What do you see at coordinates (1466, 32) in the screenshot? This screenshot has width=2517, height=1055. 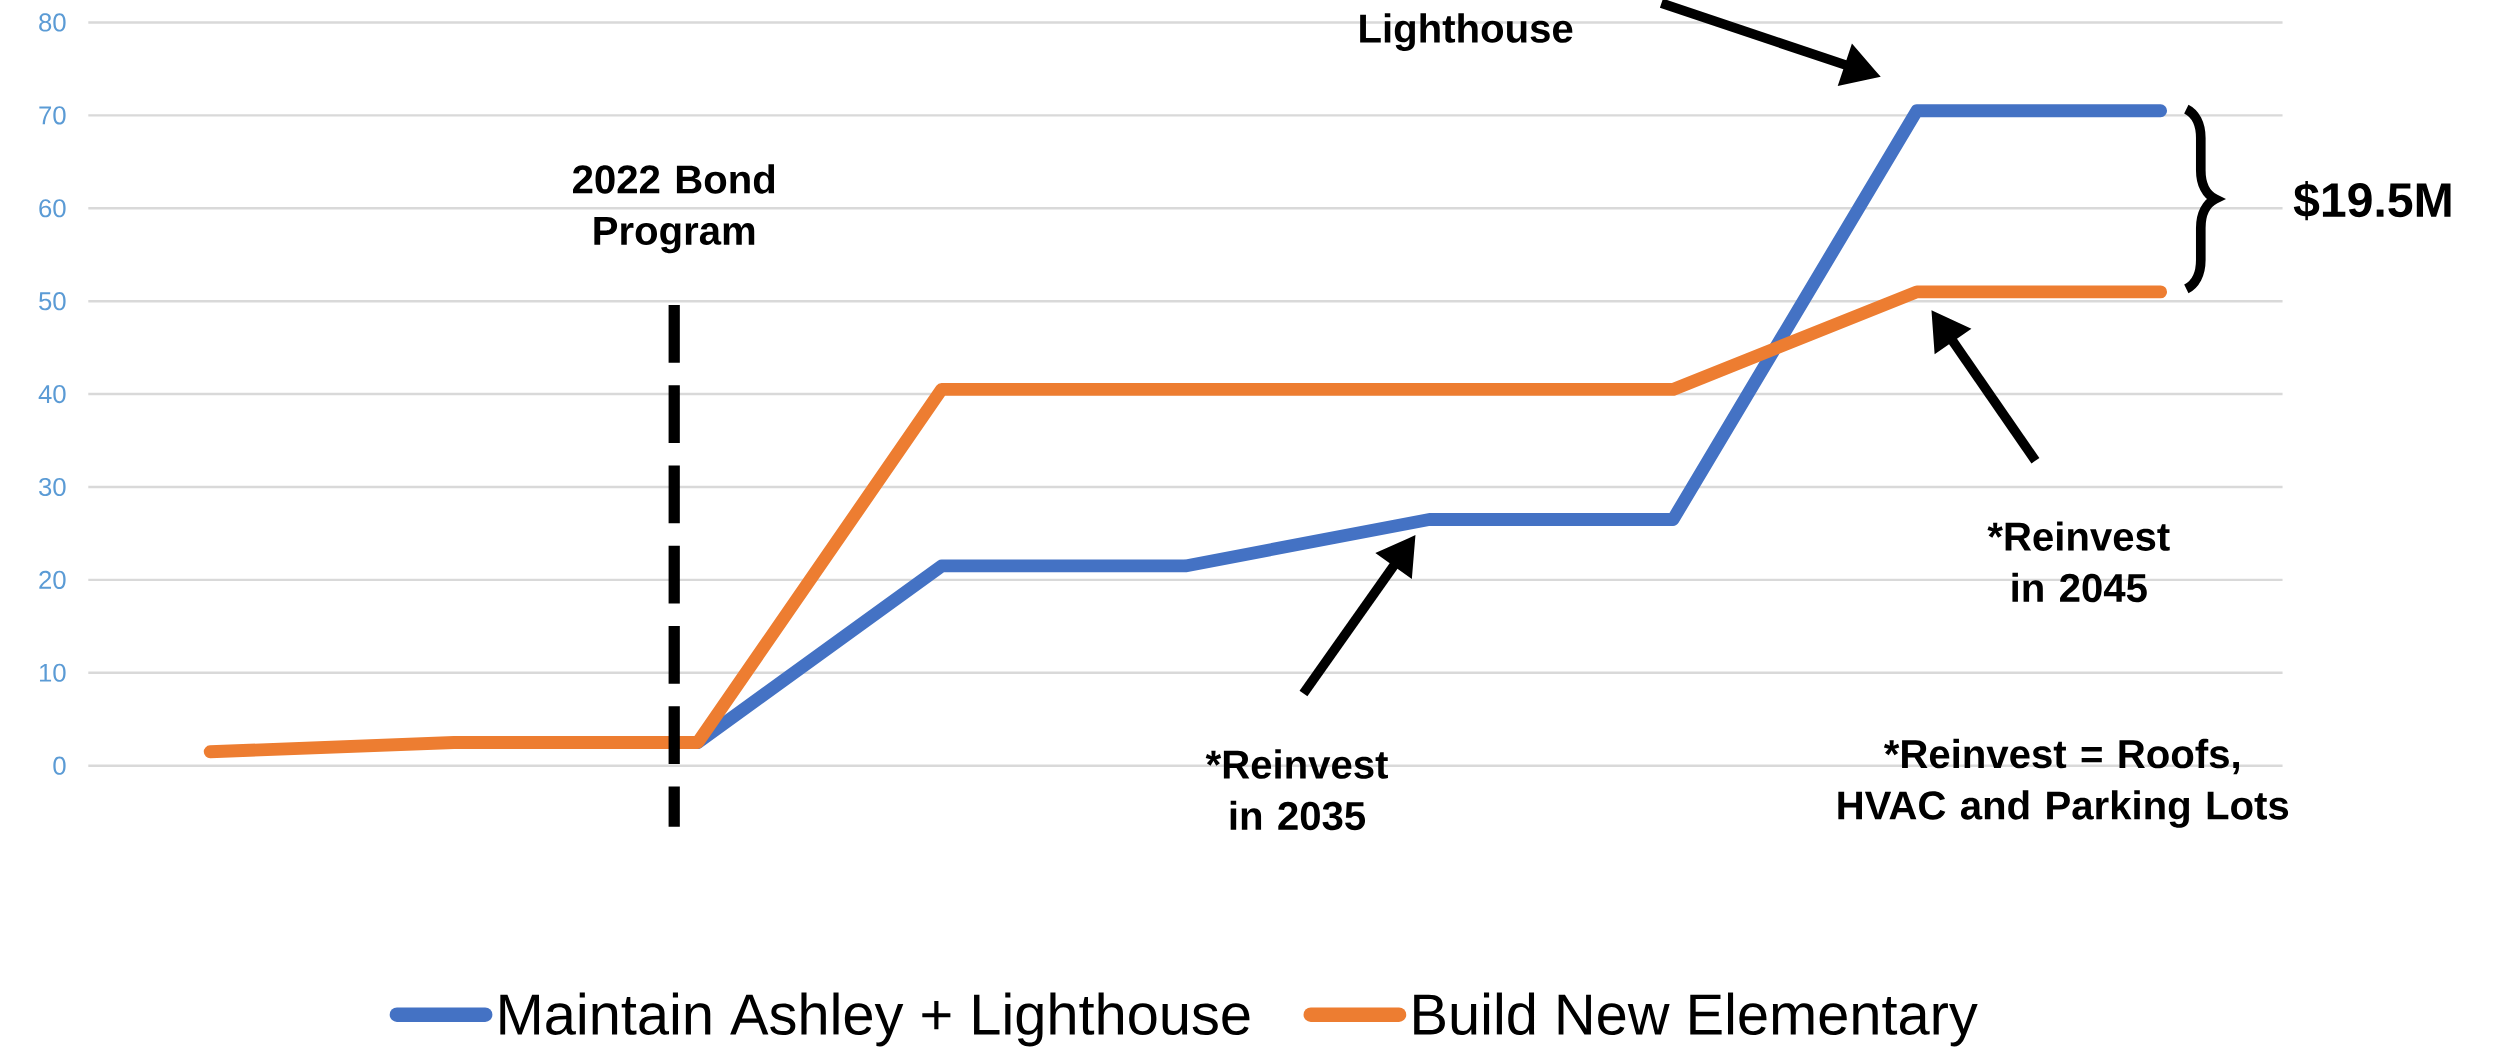 I see `annotation: Lighthouse` at bounding box center [1466, 32].